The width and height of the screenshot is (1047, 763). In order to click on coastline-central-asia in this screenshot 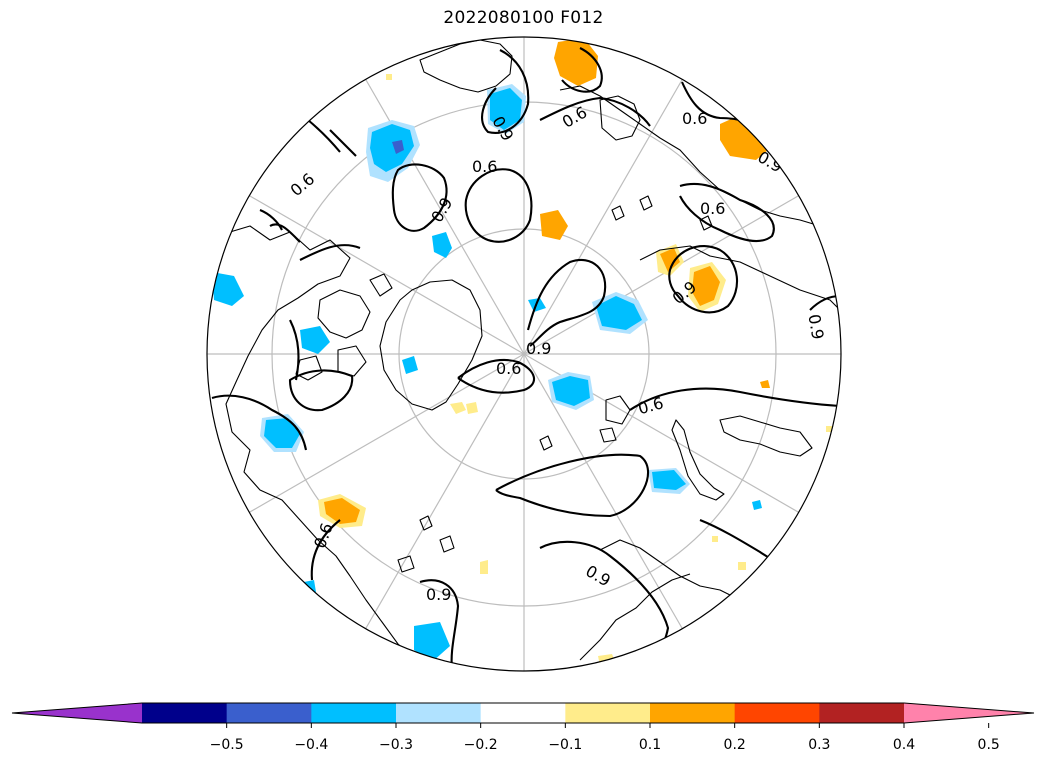, I will do `click(740, 278)`.